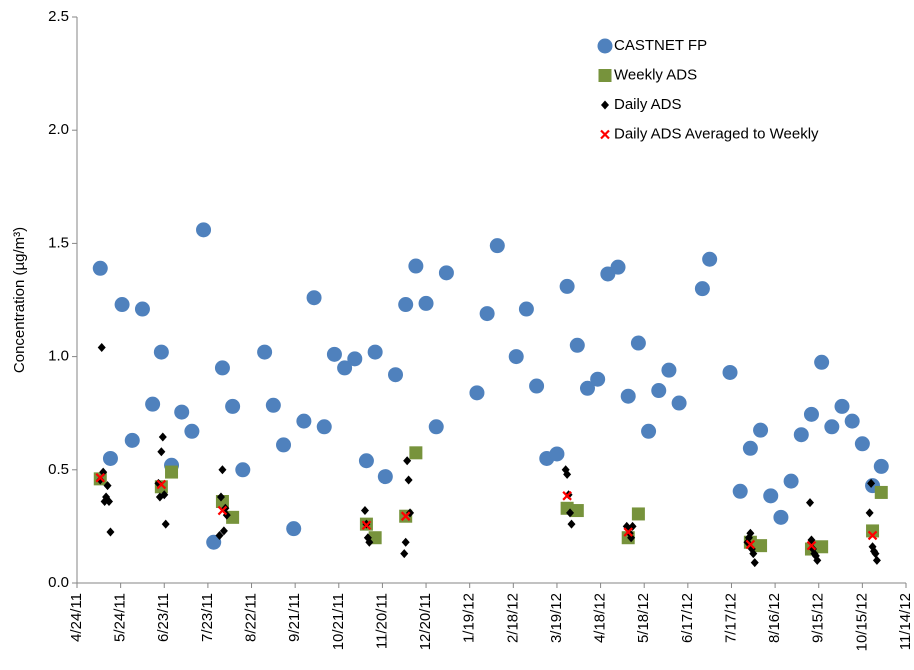  I want to click on legend-label: Daily ADS Averaged to Weekly, so click(716, 133).